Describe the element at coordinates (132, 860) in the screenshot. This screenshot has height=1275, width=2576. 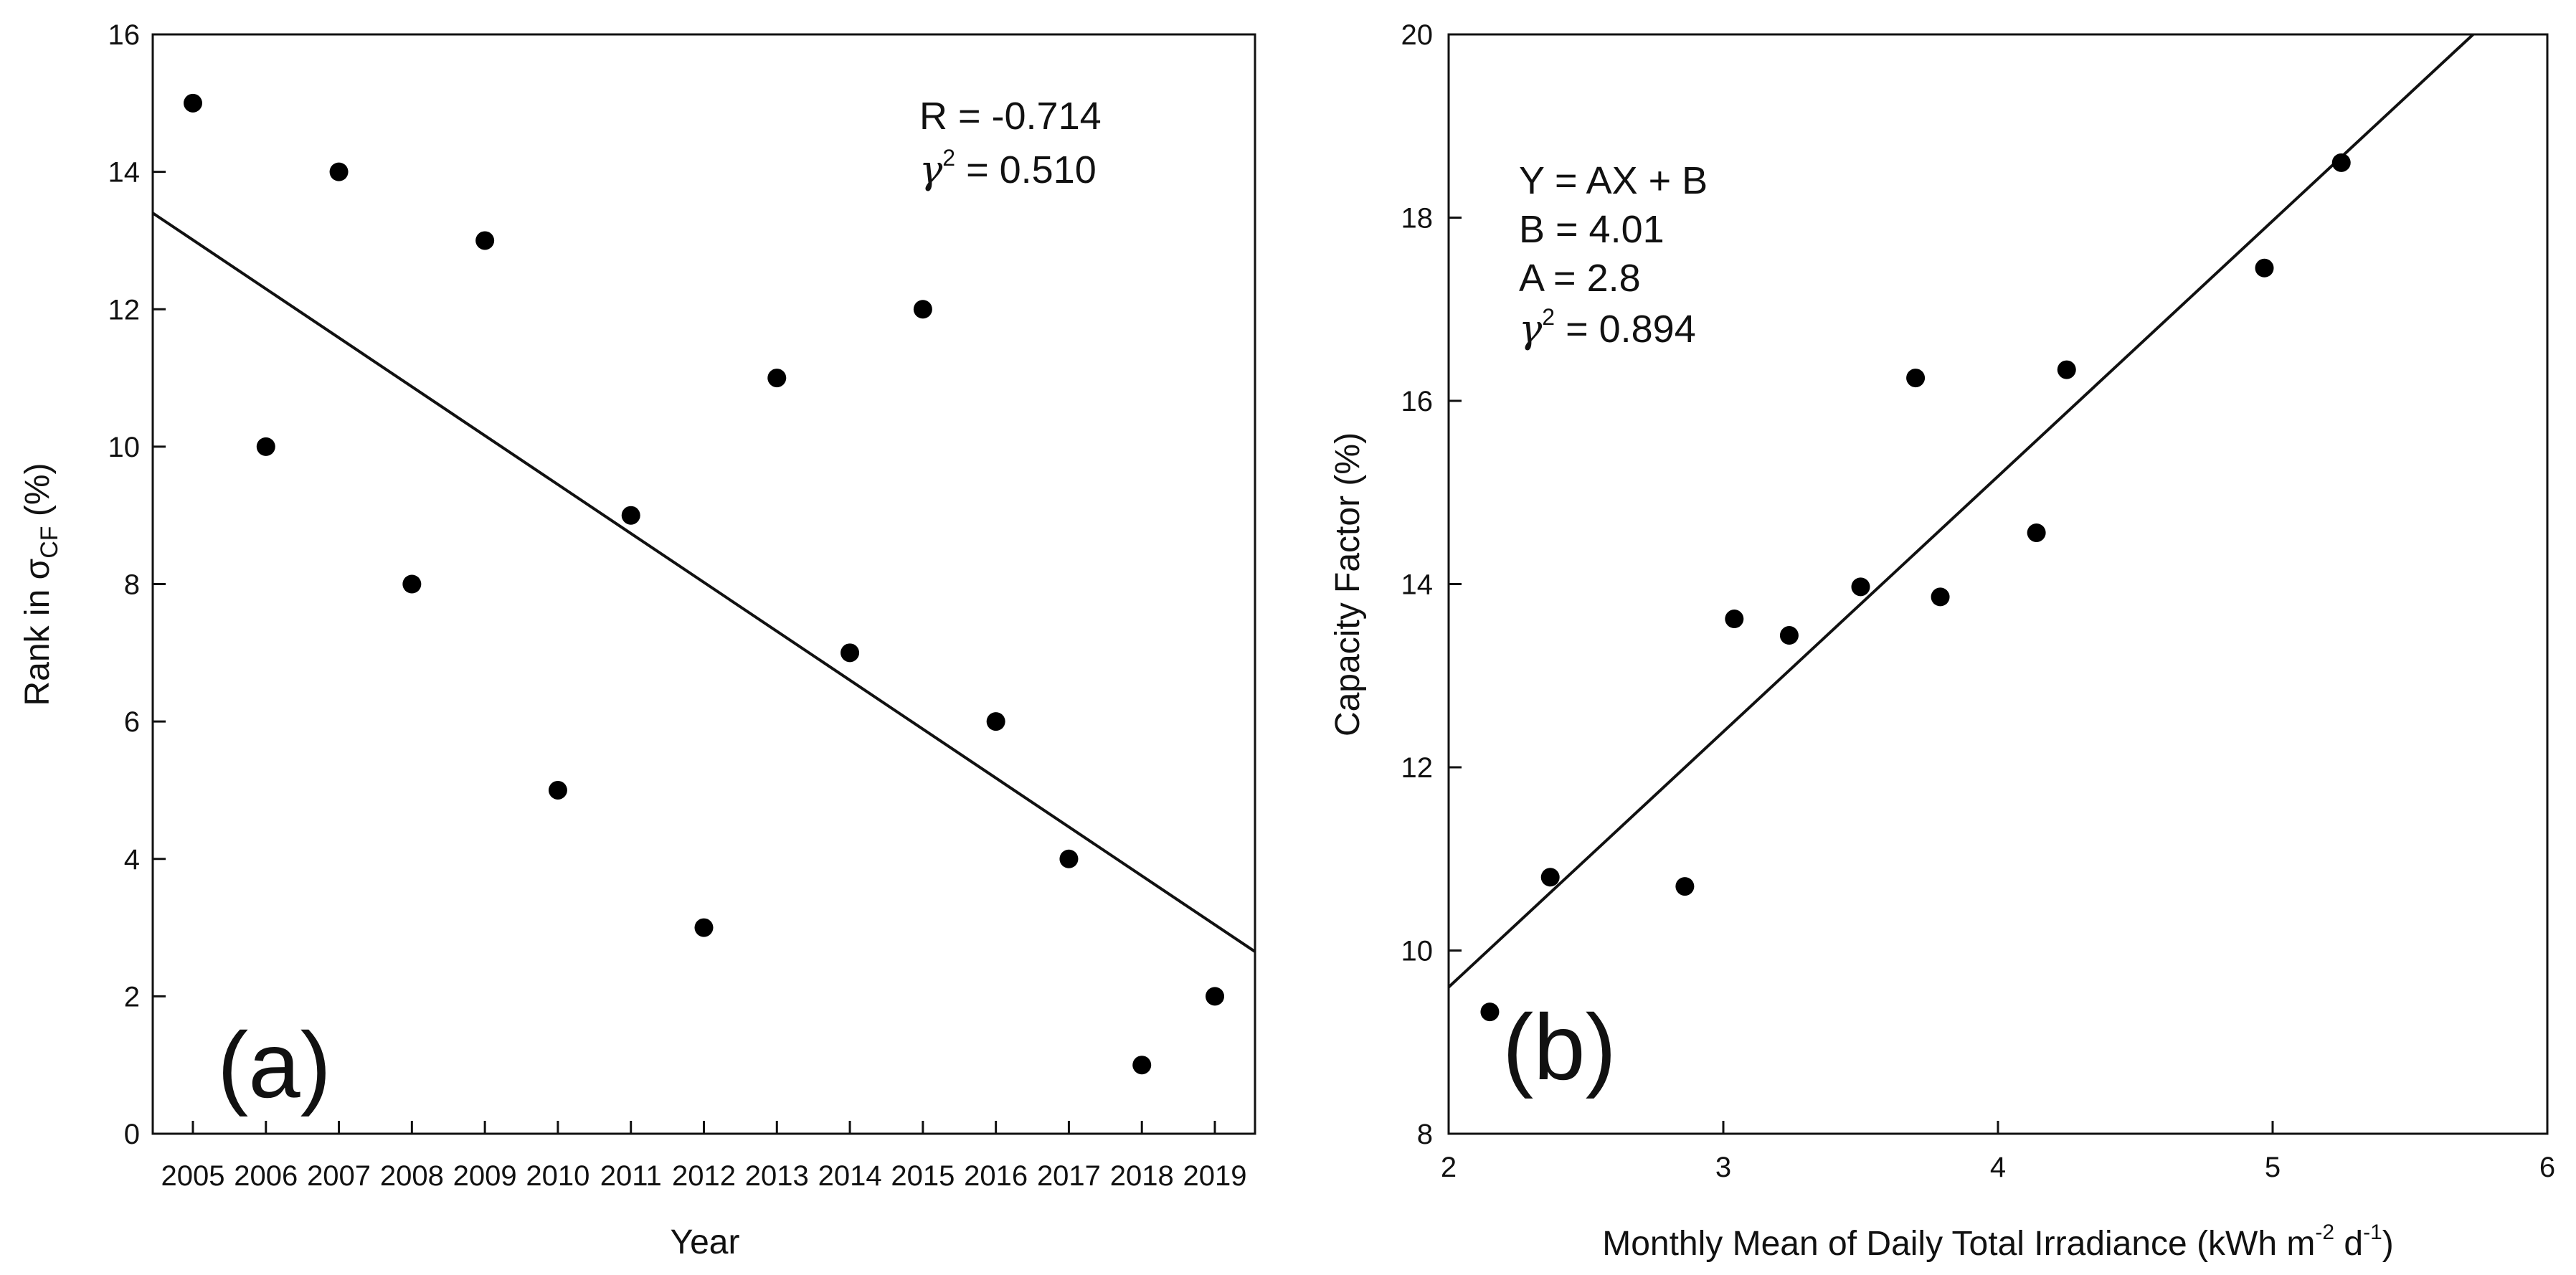
I see `panel-a-y-tick-label: 4` at that location.